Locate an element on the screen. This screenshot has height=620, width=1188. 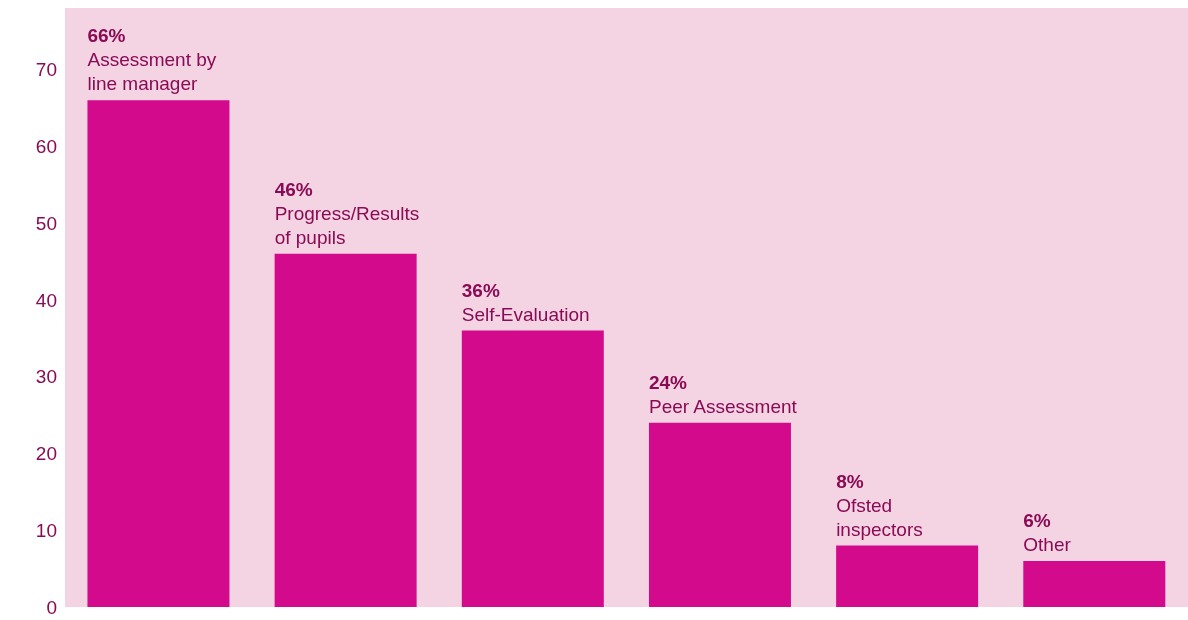
x-tick-label: Peer Assessment is located at coordinates (723, 406).